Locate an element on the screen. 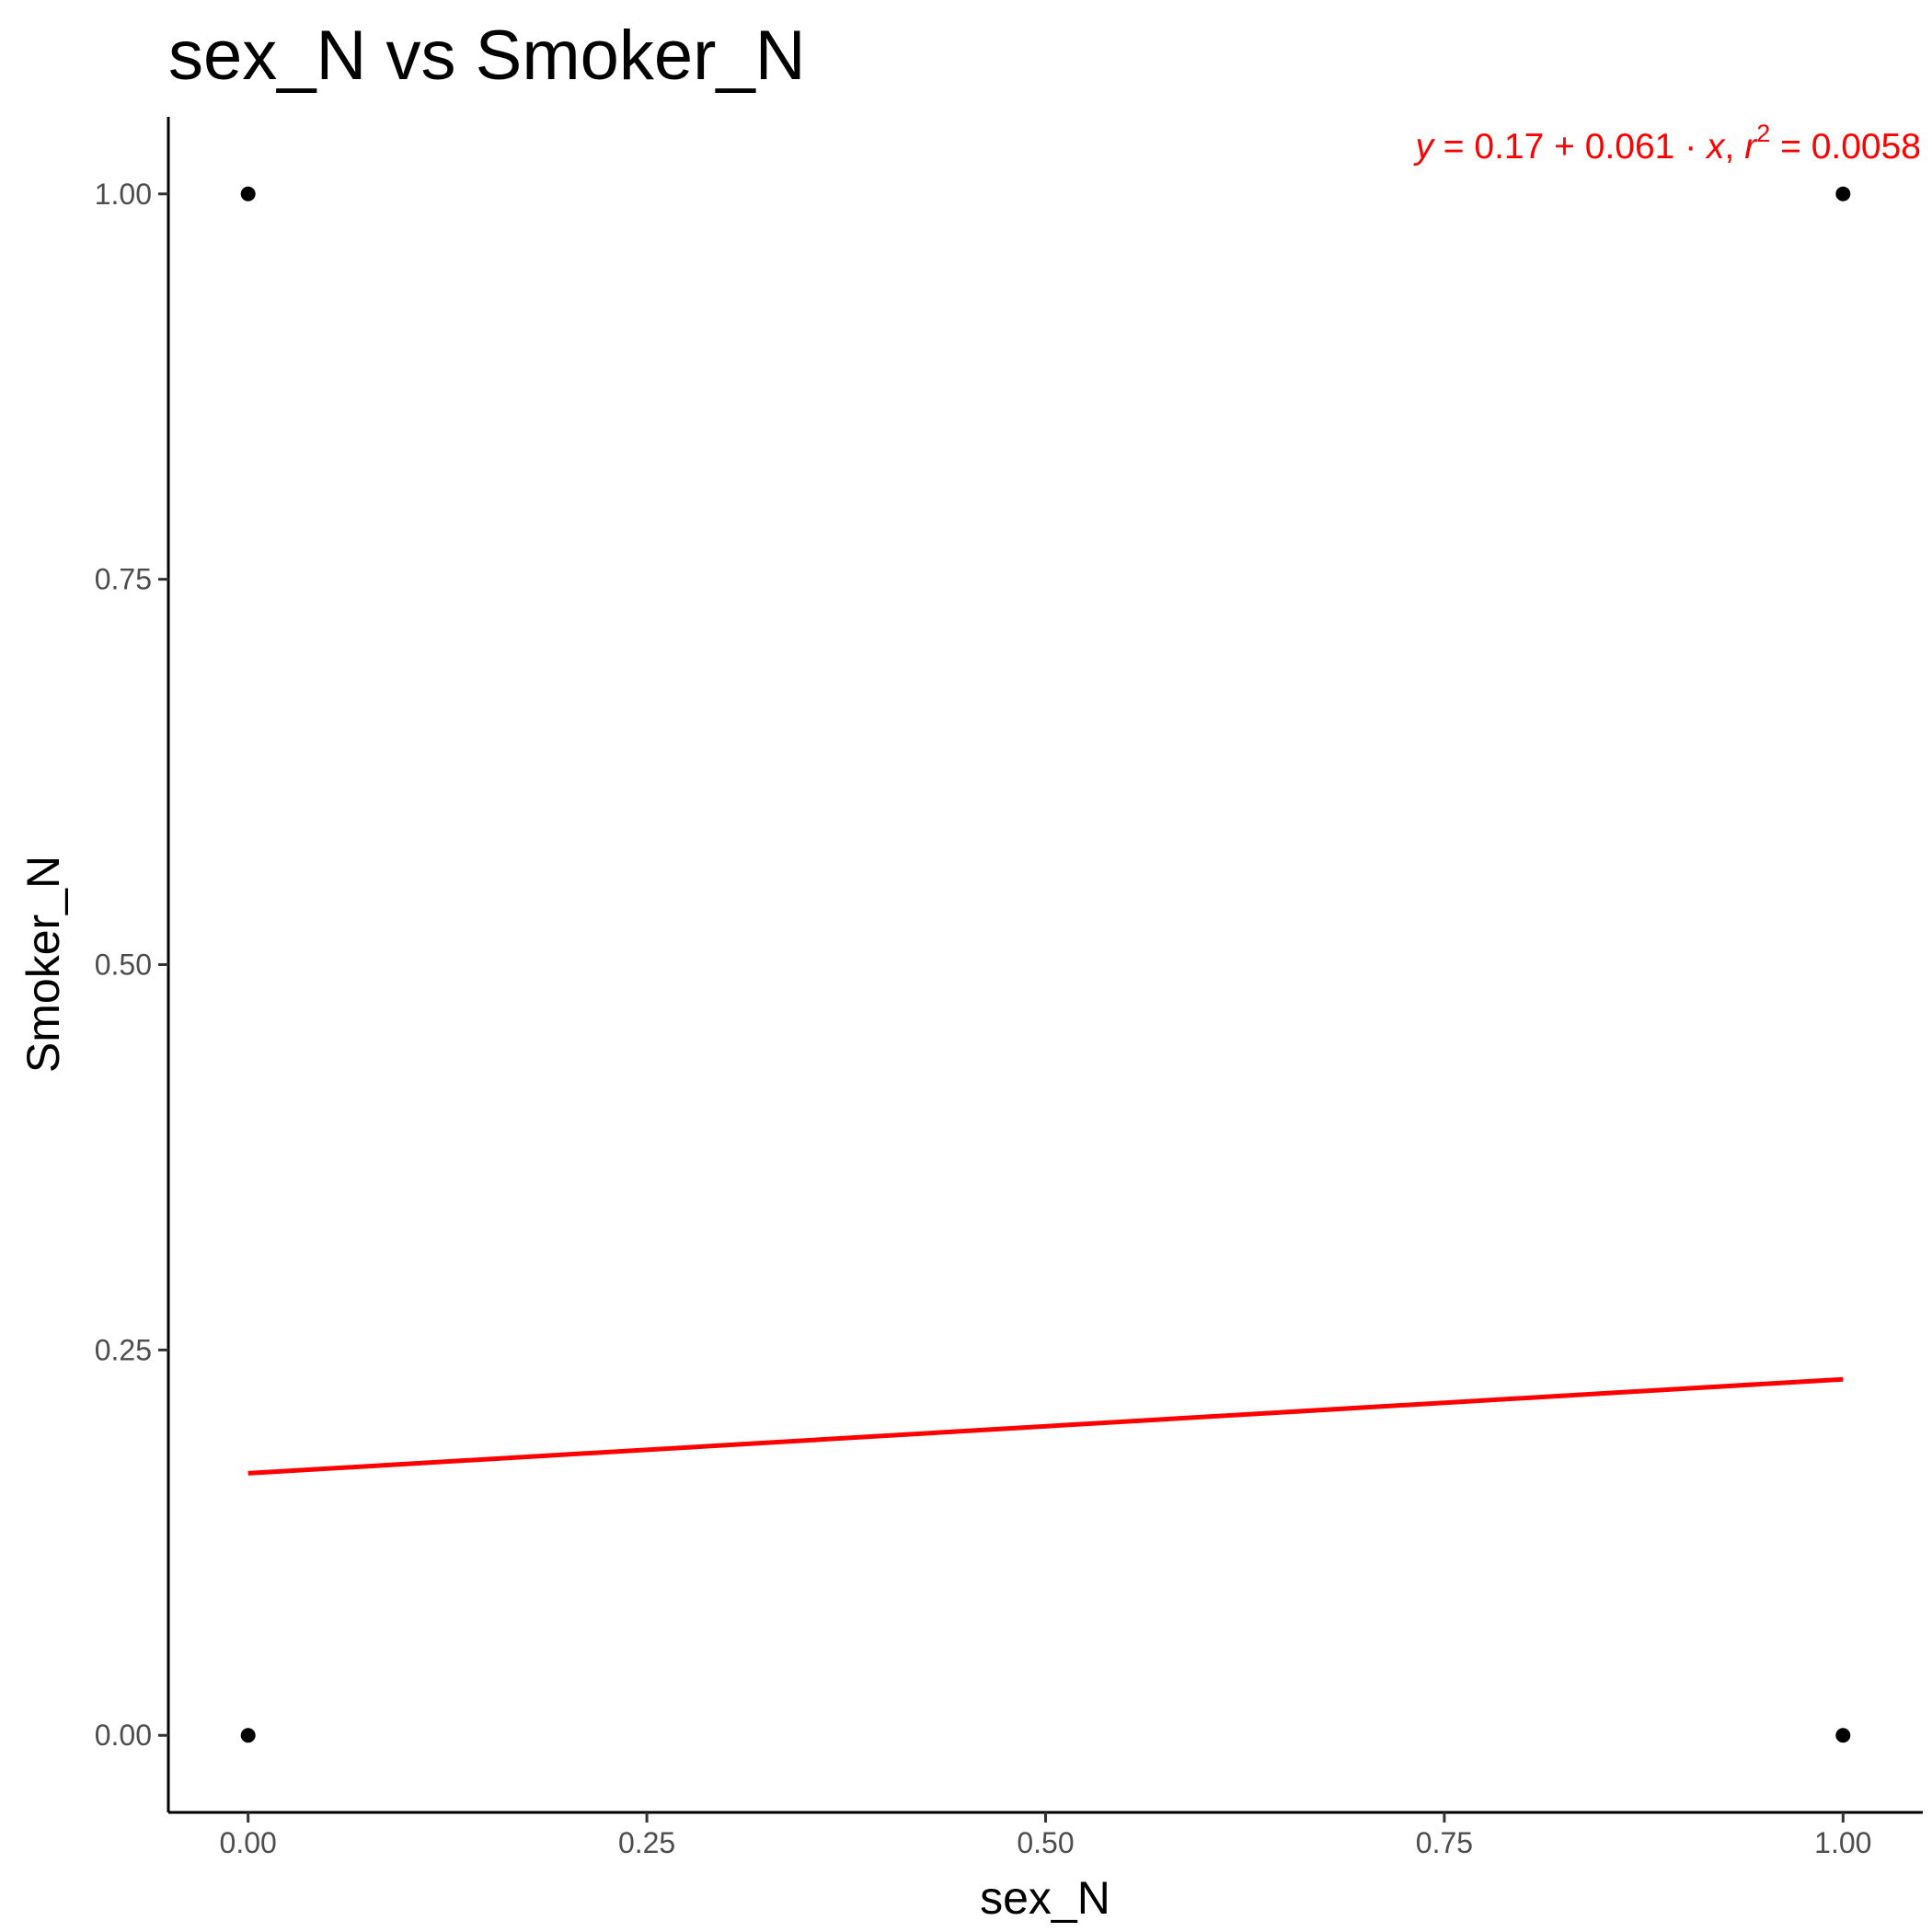 Image resolution: width=1932 pixels, height=1932 pixels. equation-r-var: r is located at coordinates (1751, 147).